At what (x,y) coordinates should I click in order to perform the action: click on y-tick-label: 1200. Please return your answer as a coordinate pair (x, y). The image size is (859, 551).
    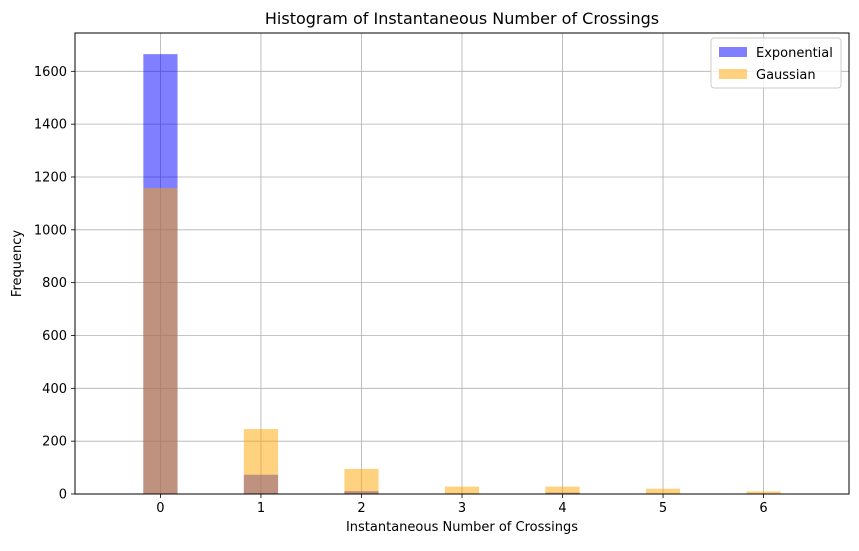
    Looking at the image, I should click on (50, 177).